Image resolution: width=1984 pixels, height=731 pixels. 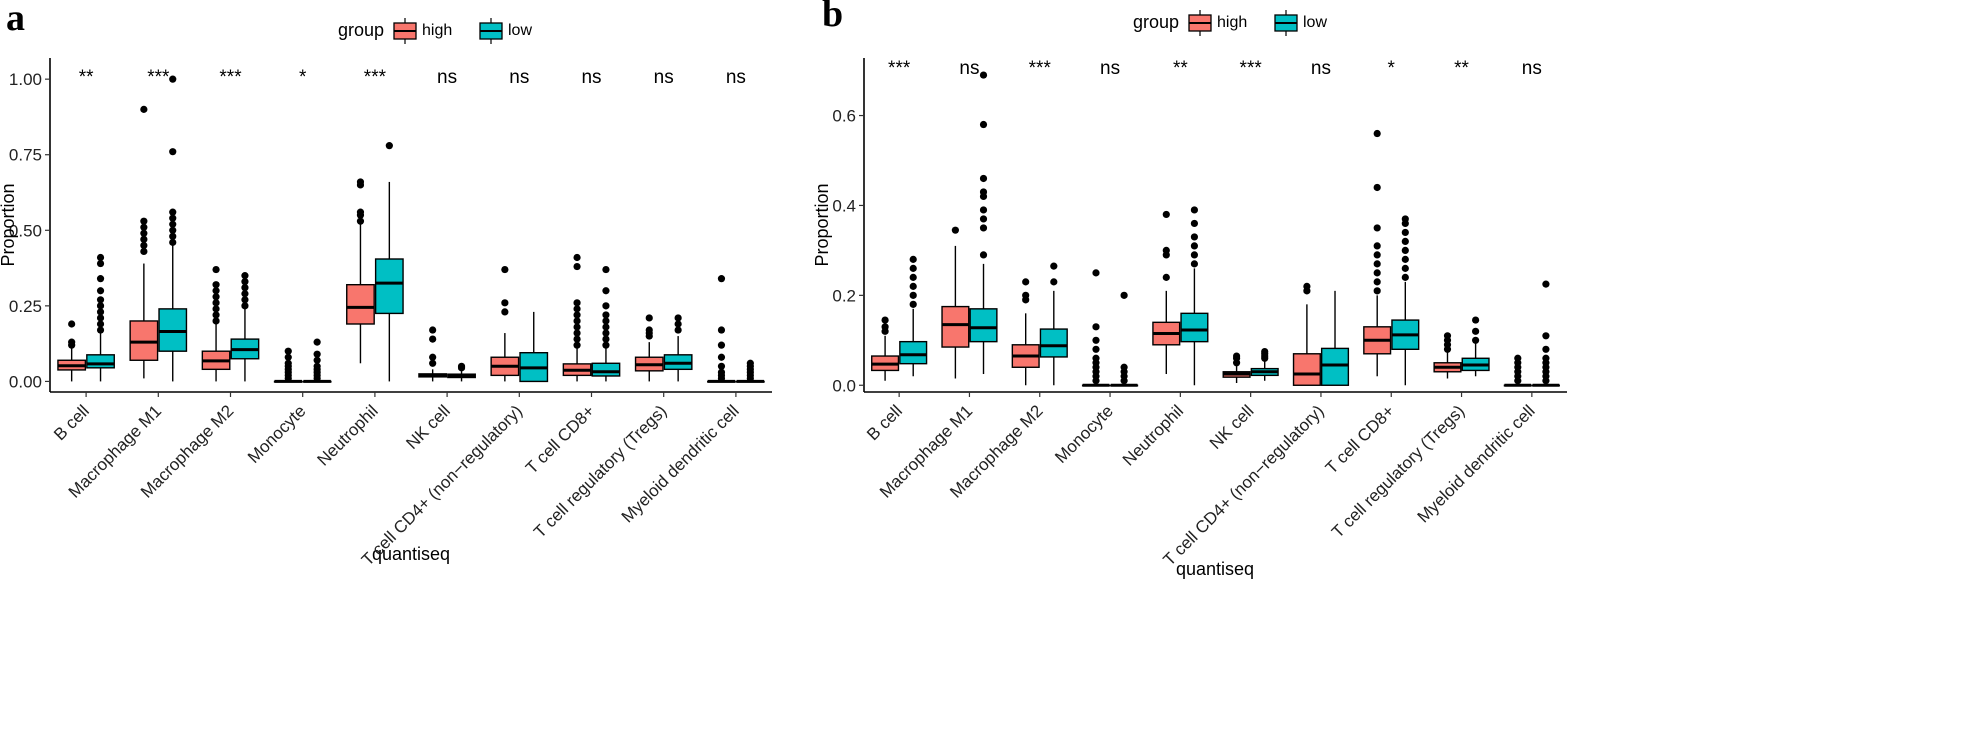 What do you see at coordinates (505, 31) in the screenshot?
I see `legend-key-low: low` at bounding box center [505, 31].